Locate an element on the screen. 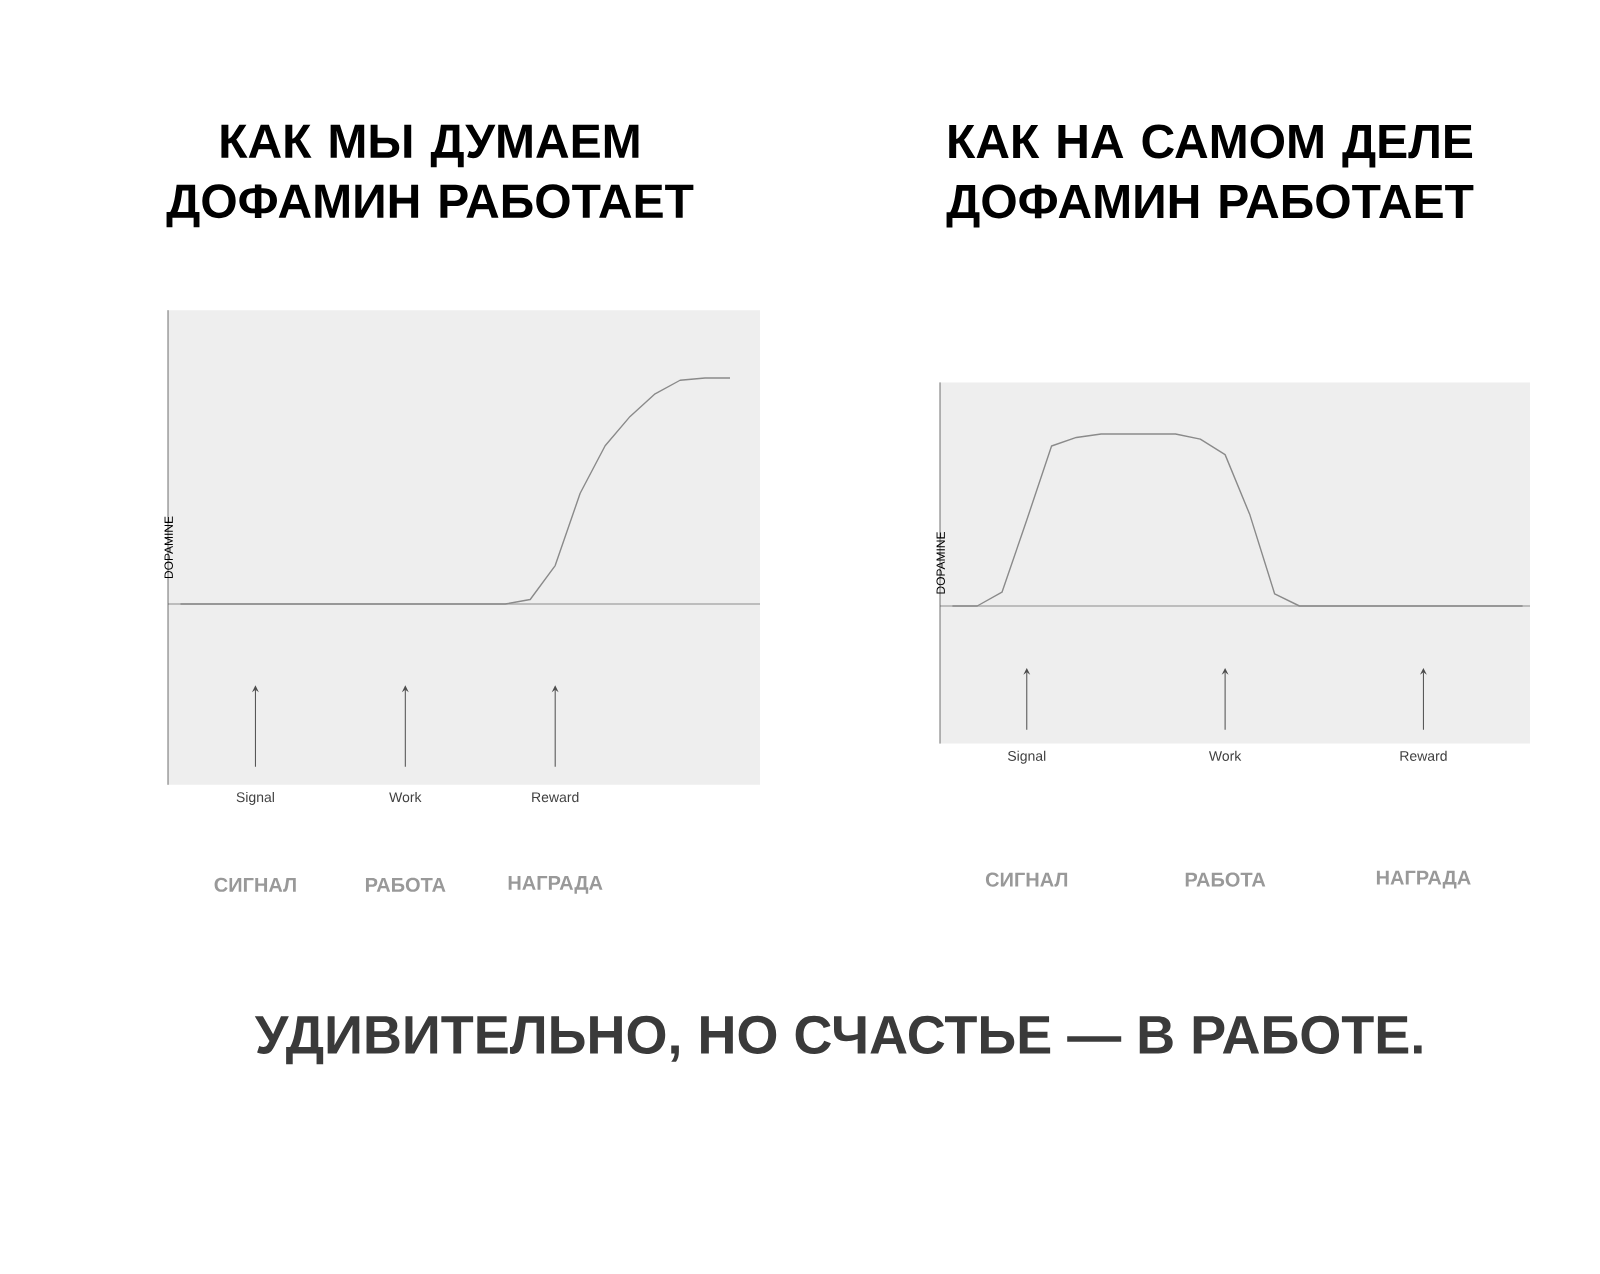 This screenshot has height=1274, width=1600. chart-title: КАК НА САМОМ ДЕЛЕ ДОФАМИН РАБОТАЕТ is located at coordinates (1210, 176).